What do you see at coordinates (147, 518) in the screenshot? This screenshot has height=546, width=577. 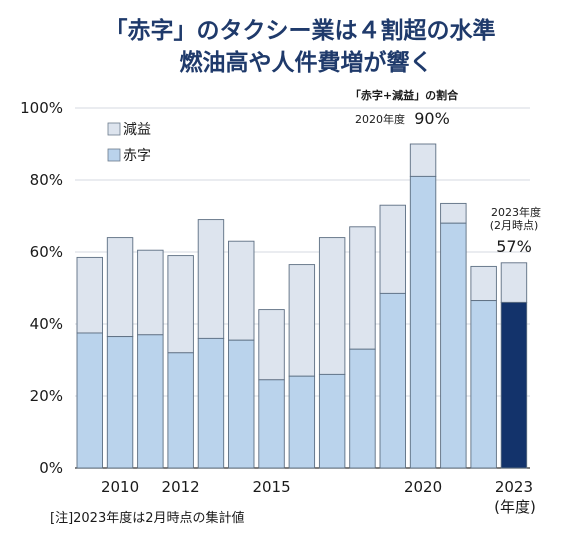 I see `footnote: [注]2023年度は2月時点の集計値` at bounding box center [147, 518].